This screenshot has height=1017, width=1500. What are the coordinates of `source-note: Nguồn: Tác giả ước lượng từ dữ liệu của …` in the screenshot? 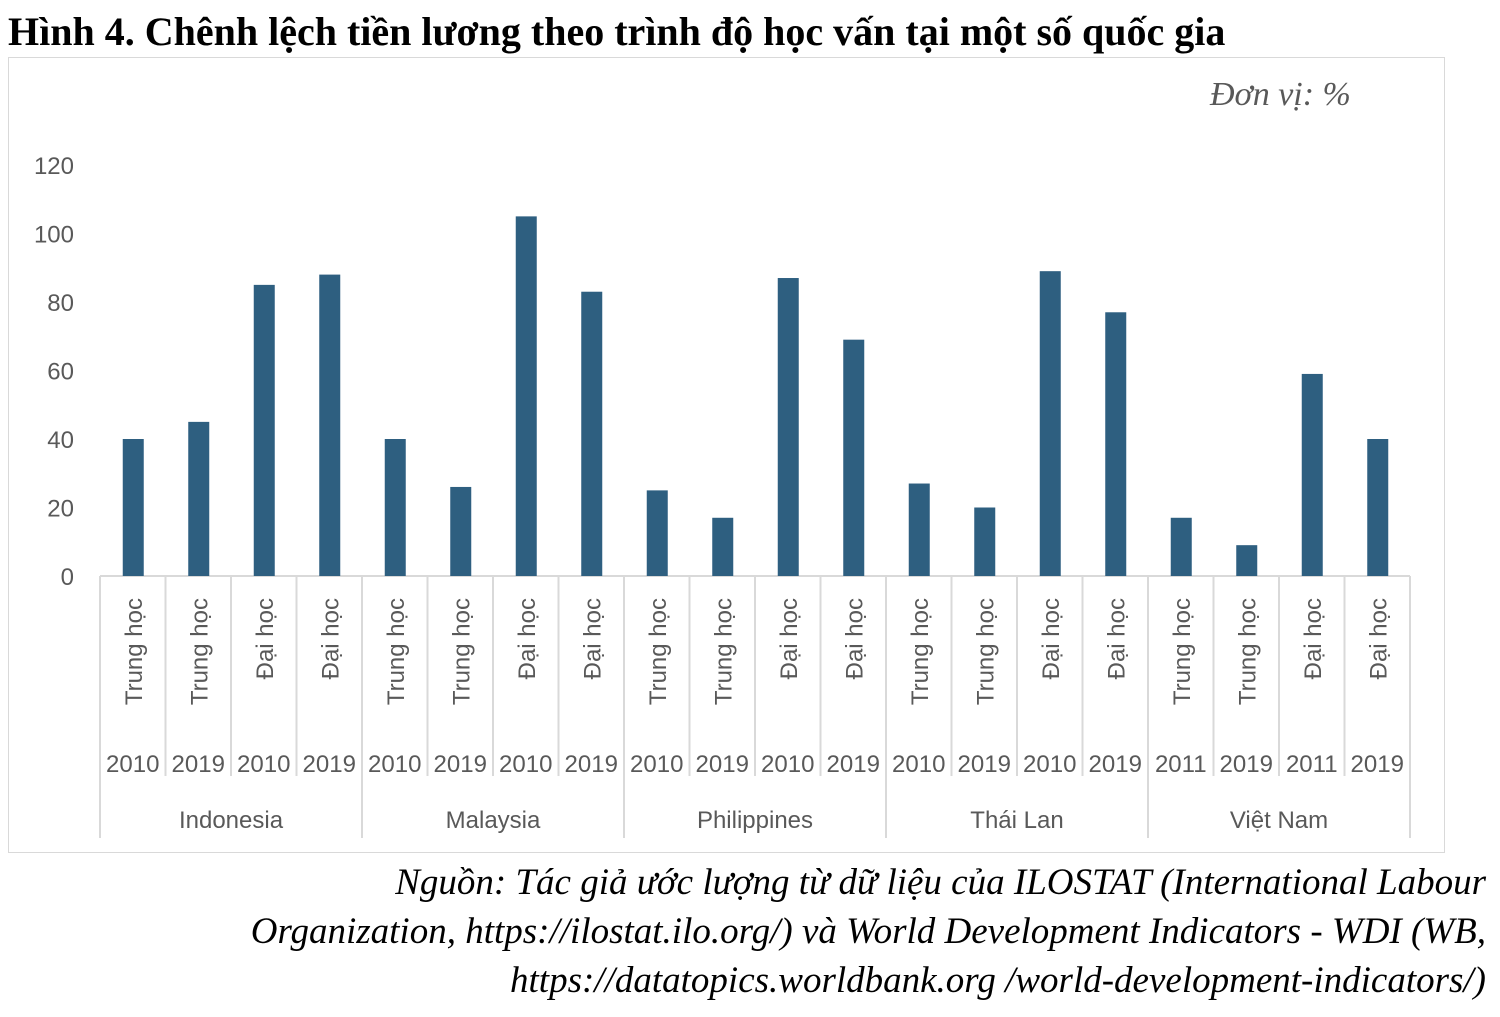 It's located at (751, 931).